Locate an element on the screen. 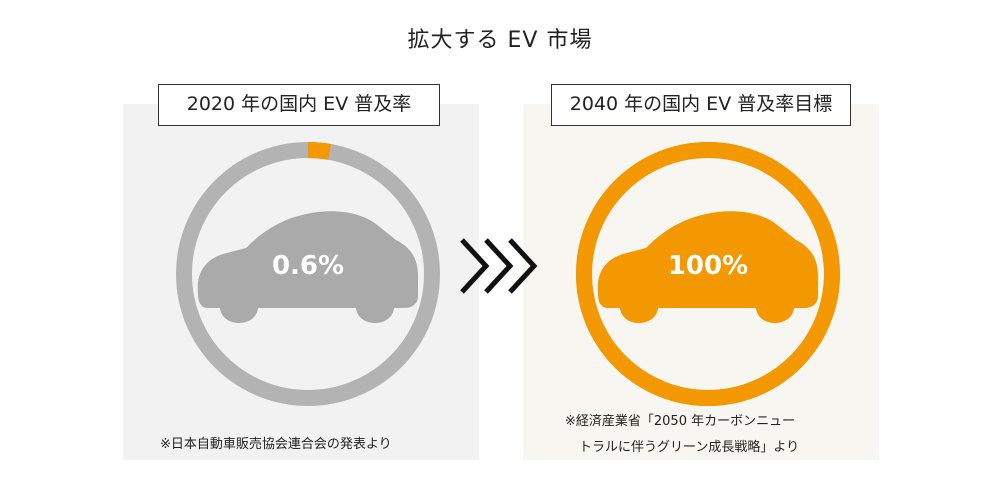 This screenshot has width=1000, height=480. source-note-2020: ※日本自動車販売協会連合会の発表より is located at coordinates (276, 444).